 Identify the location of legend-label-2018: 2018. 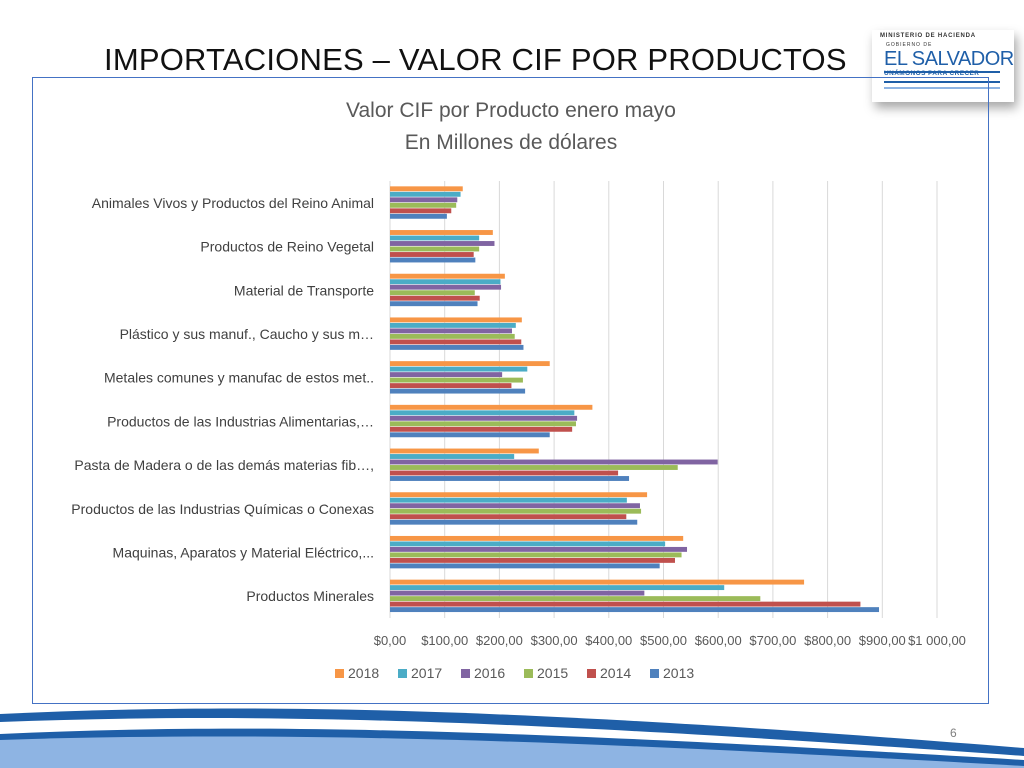
(363, 673).